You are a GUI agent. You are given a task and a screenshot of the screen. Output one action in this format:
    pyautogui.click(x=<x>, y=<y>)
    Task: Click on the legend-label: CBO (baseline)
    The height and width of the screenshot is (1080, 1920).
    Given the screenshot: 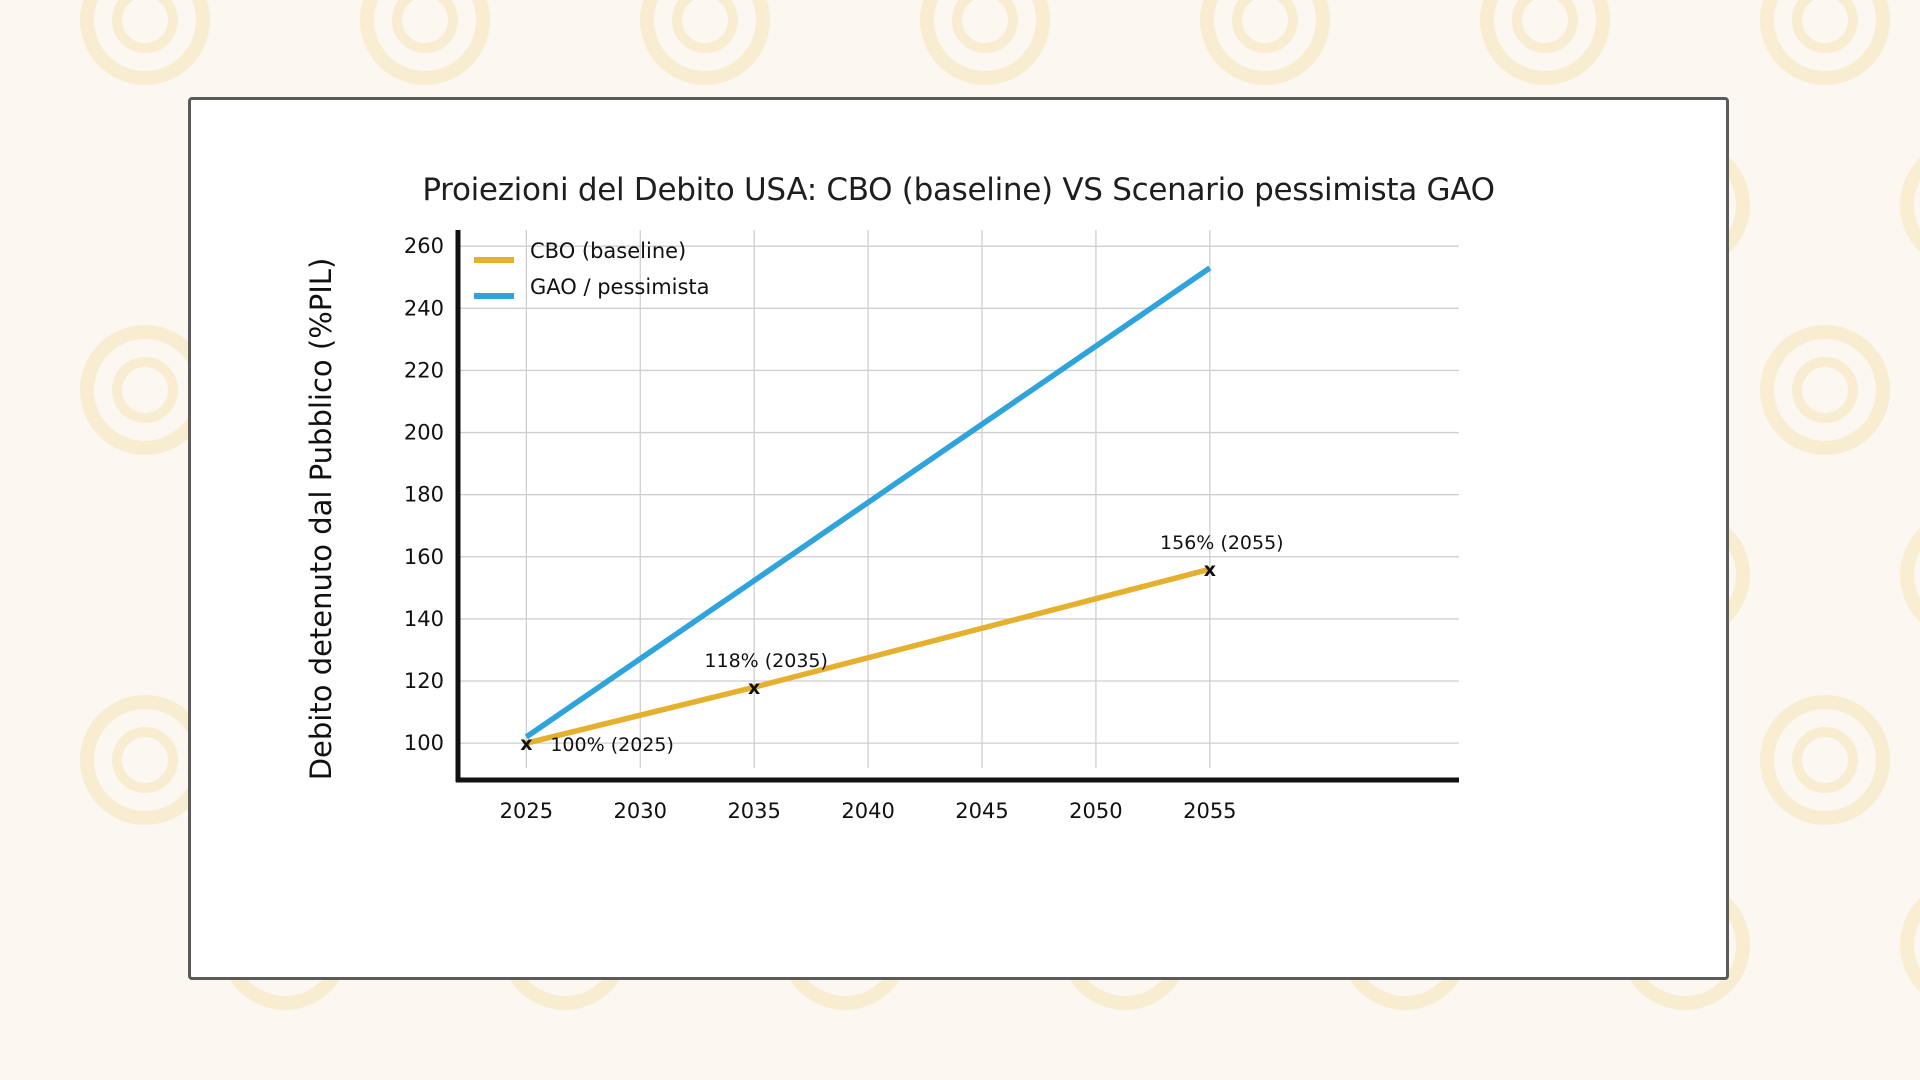 What is the action you would take?
    pyautogui.click(x=608, y=251)
    